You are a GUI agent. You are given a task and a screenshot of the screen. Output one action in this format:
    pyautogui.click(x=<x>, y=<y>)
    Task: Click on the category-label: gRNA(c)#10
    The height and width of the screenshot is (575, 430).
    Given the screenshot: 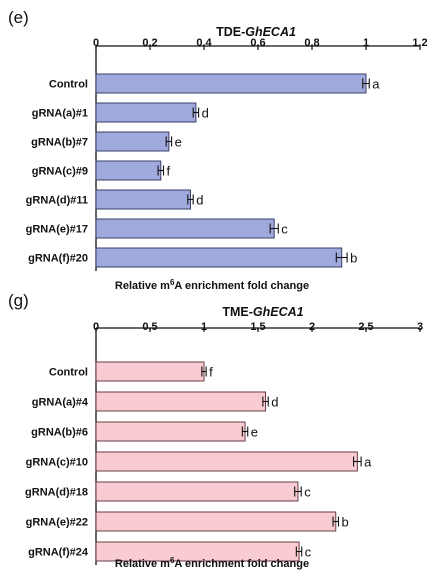 What is the action you would take?
    pyautogui.click(x=57, y=463)
    